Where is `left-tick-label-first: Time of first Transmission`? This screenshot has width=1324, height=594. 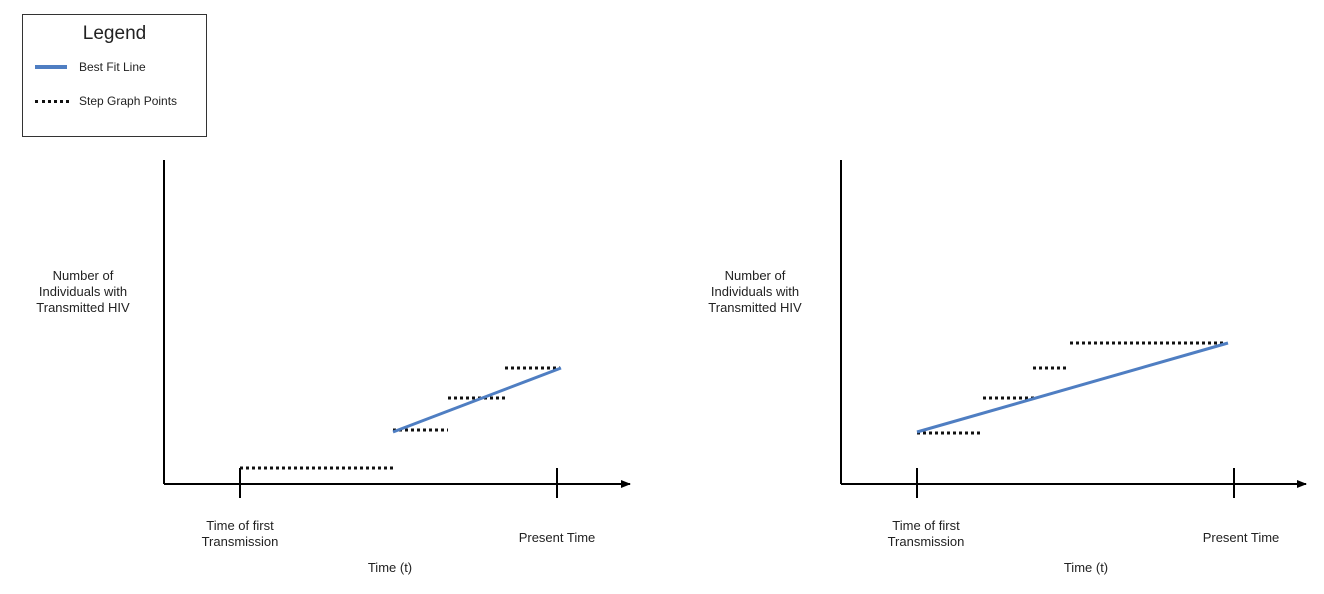 left-tick-label-first: Time of first Transmission is located at coordinates (240, 534).